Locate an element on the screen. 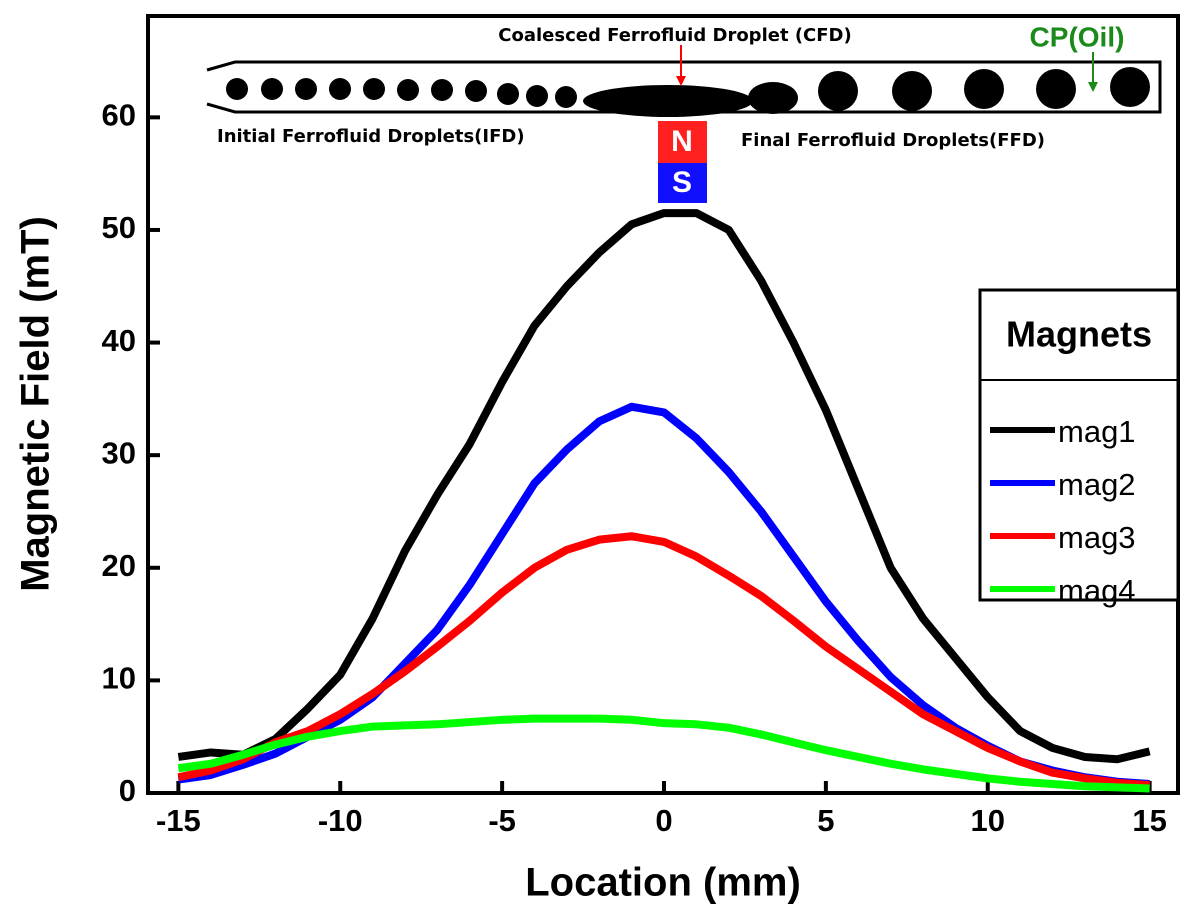 Image resolution: width=1190 pixels, height=913 pixels. legend-label: mag4 is located at coordinates (1097, 590).